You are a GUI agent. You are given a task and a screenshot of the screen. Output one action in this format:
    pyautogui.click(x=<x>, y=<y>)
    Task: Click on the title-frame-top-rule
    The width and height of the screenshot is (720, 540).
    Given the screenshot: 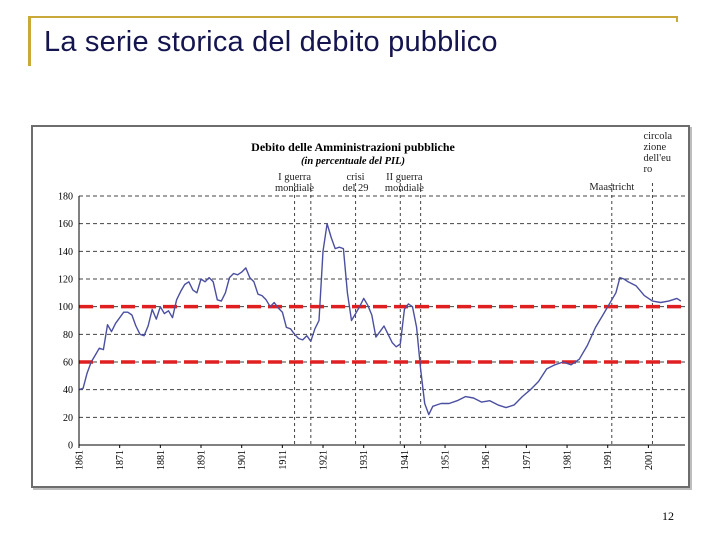 What is the action you would take?
    pyautogui.click(x=354, y=17)
    